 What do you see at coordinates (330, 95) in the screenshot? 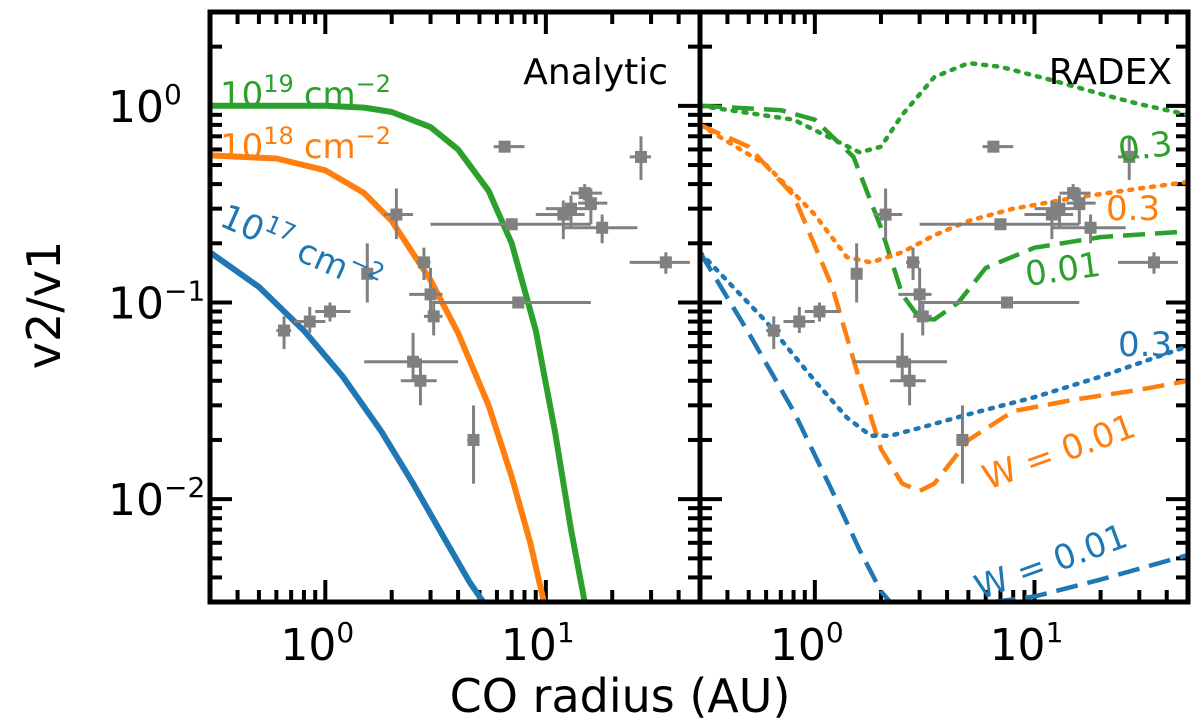
I see `label-1e19-unit: cm` at bounding box center [330, 95].